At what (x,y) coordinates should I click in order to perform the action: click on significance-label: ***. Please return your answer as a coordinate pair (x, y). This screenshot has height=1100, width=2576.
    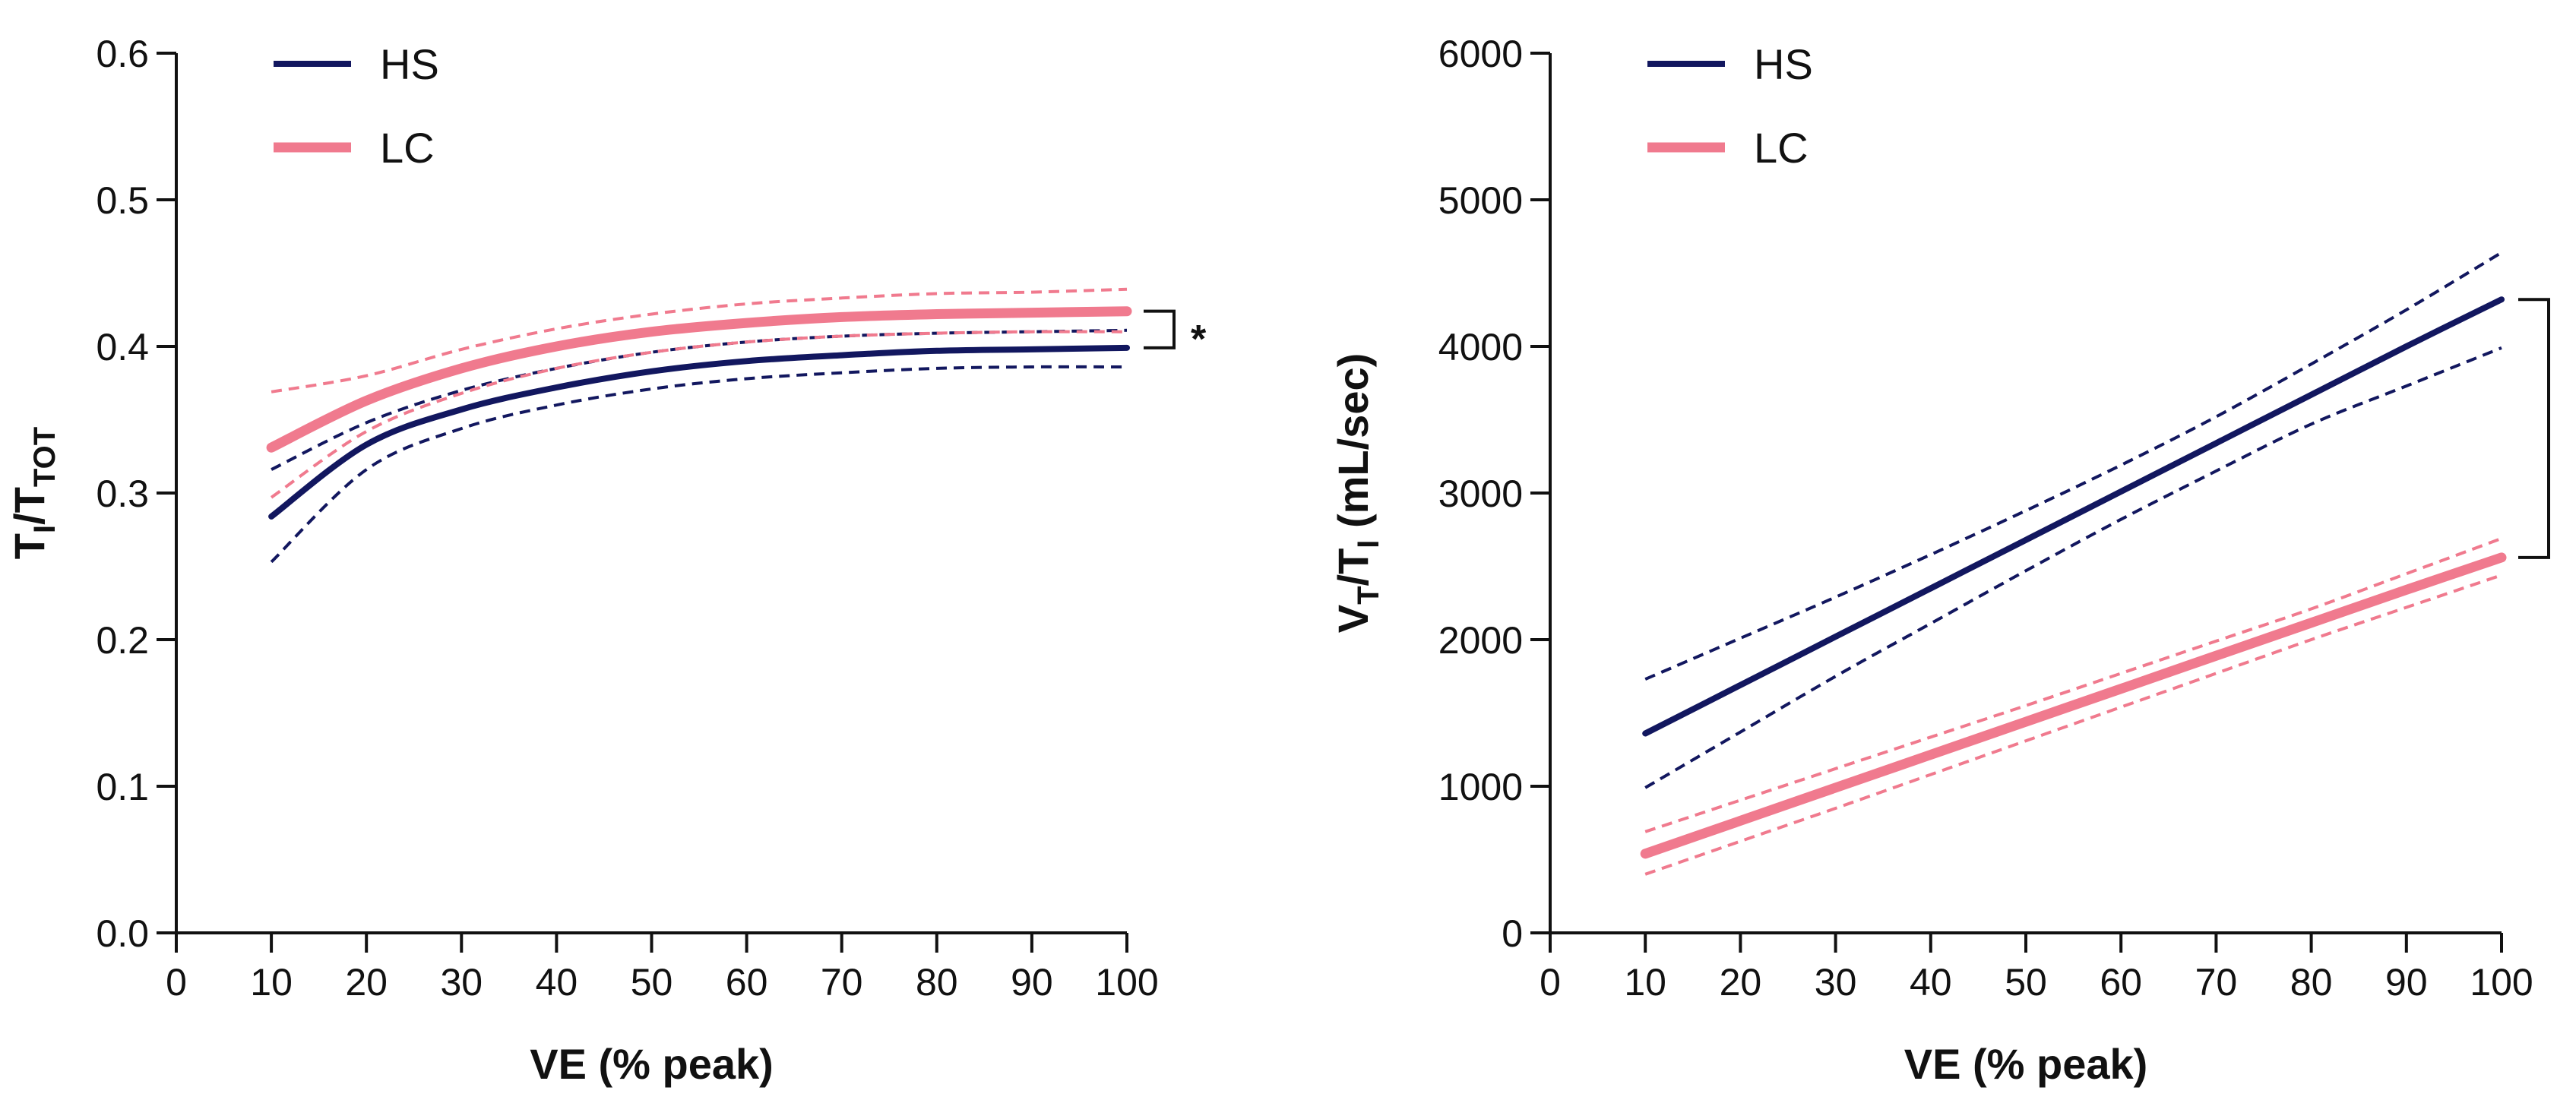
    Looking at the image, I should click on (2572, 429).